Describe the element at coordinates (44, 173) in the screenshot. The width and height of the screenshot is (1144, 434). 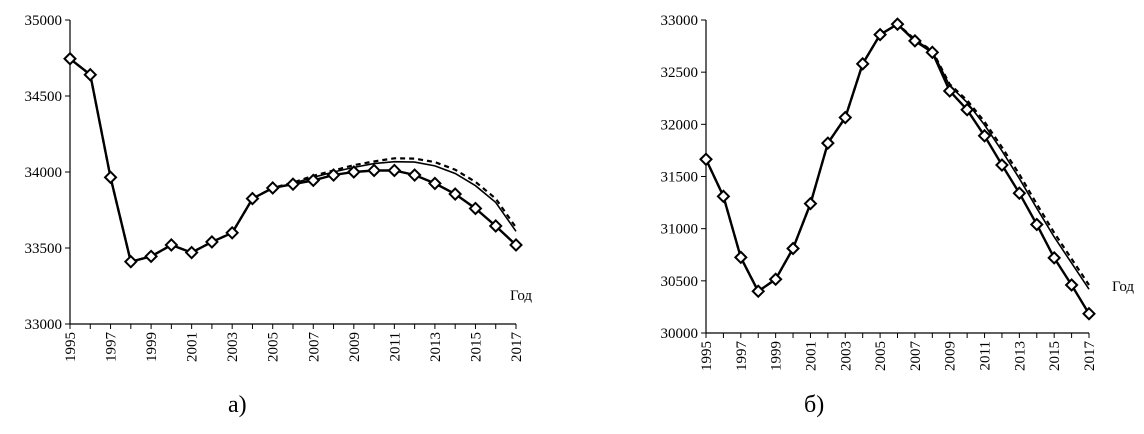
I see `y-tick-label: 34000` at that location.